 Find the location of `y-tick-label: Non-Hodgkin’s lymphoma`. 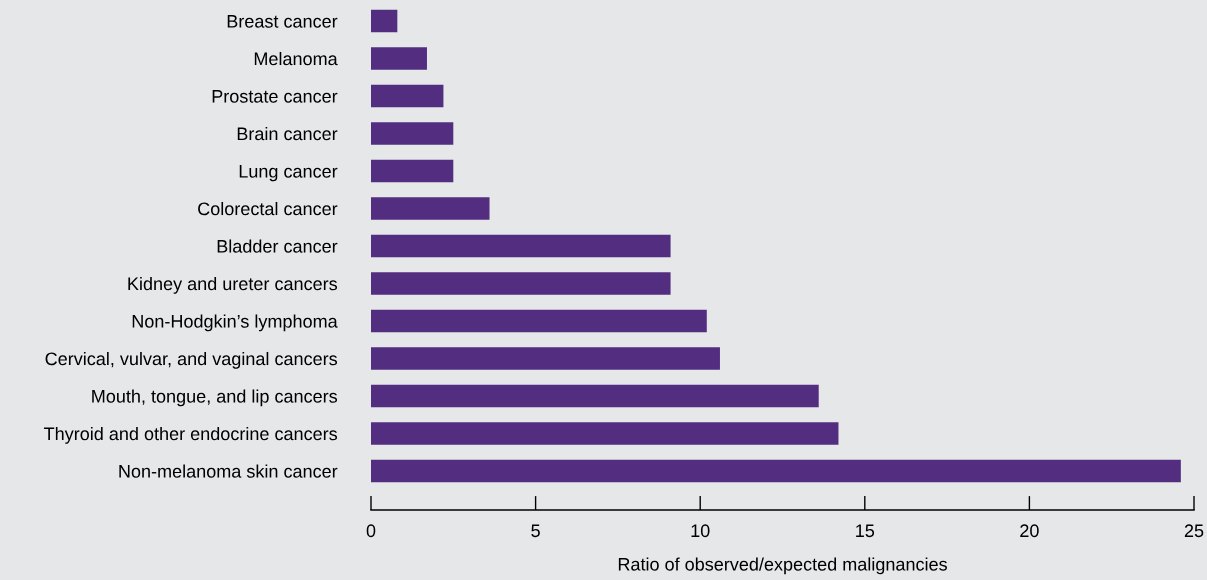

y-tick-label: Non-Hodgkin’s lymphoma is located at coordinates (235, 323).